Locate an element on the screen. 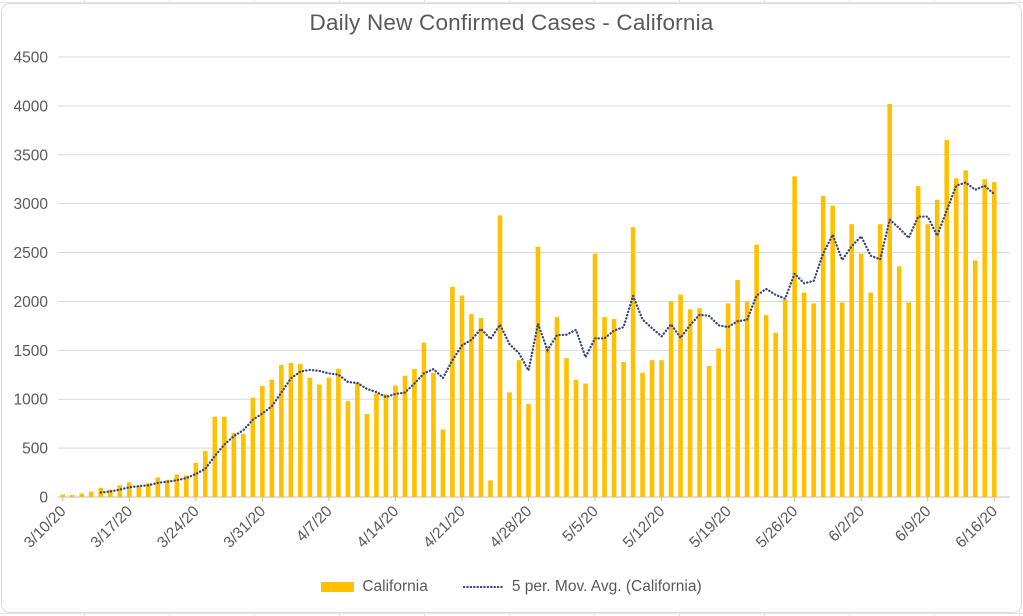 The image size is (1023, 616). legend-entry-moving-average: 5 per. Mov. Avg. (California) is located at coordinates (582, 587).